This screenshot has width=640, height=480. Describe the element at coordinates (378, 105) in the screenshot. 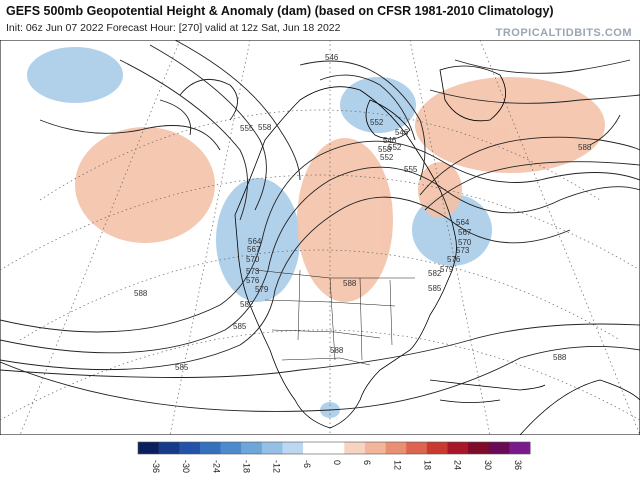

I see `anomaly-baffin` at that location.